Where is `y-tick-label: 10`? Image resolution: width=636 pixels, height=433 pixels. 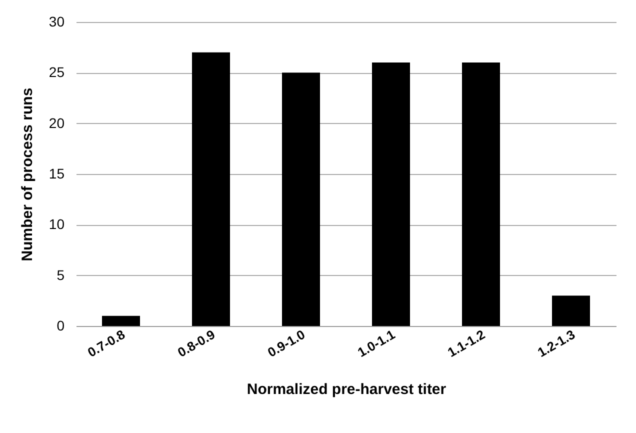
y-tick-label: 10 is located at coordinates (56, 224).